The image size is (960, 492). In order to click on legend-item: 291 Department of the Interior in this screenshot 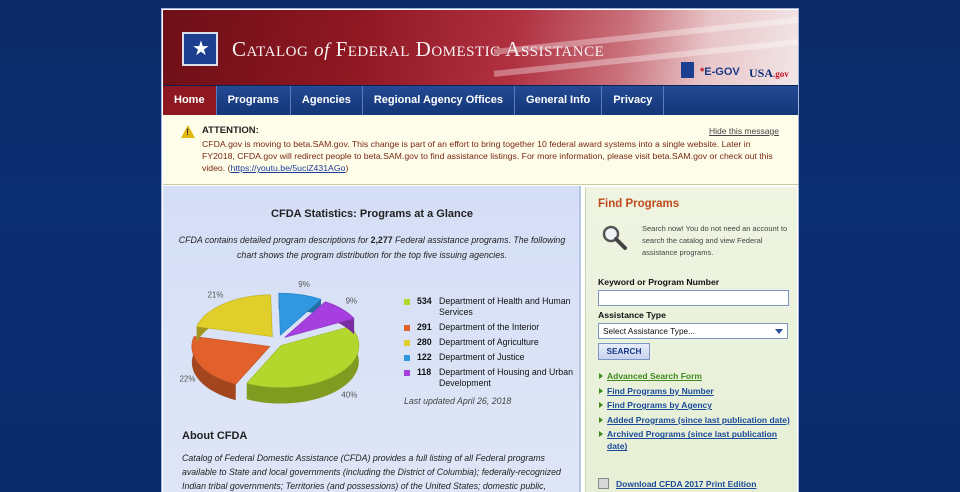, I will do `click(489, 327)`.